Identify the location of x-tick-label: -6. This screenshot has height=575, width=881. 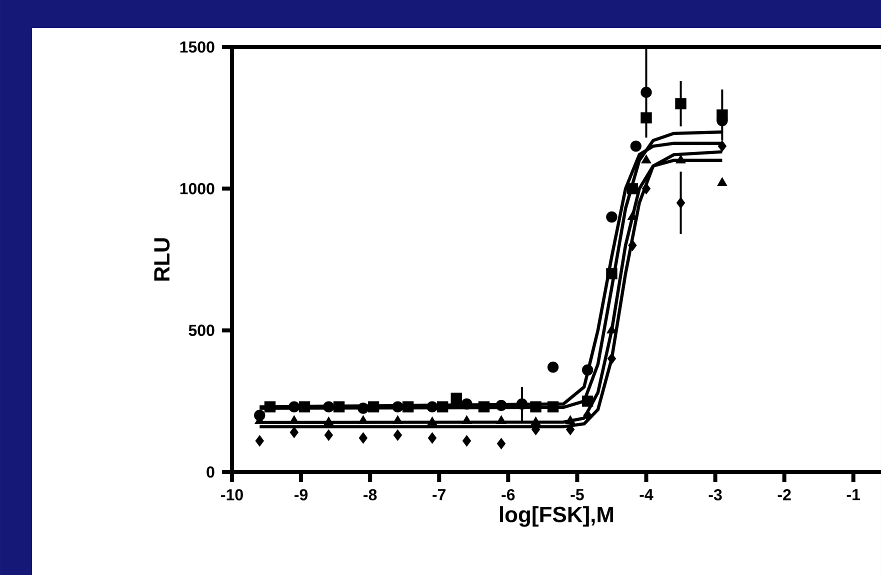
(508, 494).